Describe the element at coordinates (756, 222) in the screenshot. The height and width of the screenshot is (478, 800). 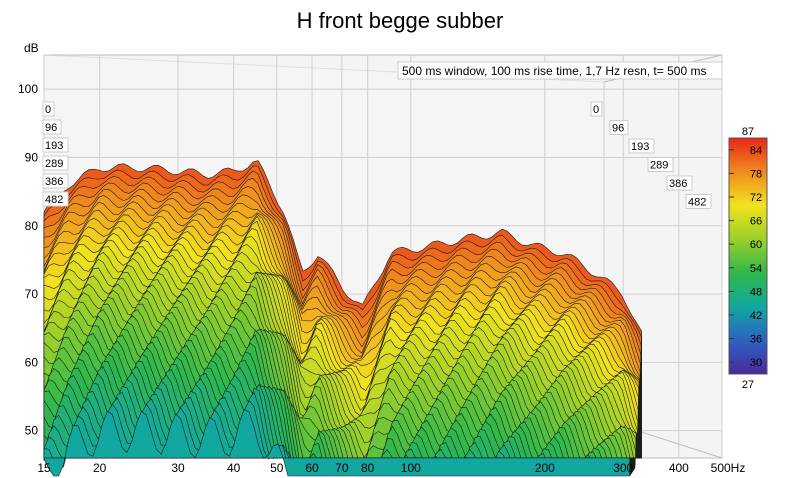
I see `colorbar-tick-label: 66` at that location.